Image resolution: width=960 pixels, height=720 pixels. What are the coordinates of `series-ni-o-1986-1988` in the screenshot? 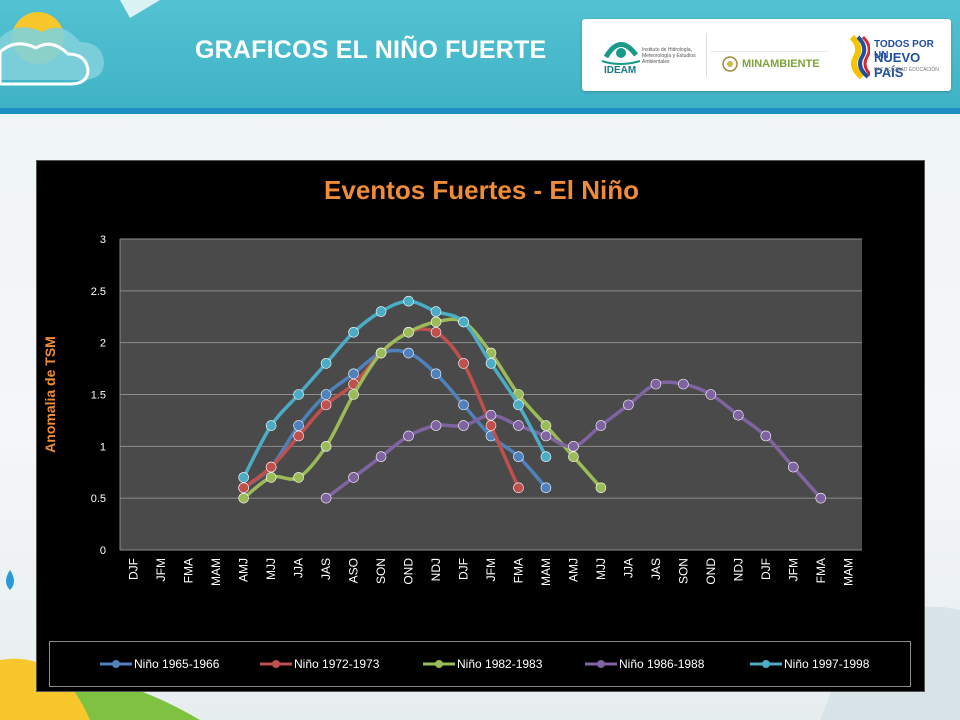 It's located at (573, 441).